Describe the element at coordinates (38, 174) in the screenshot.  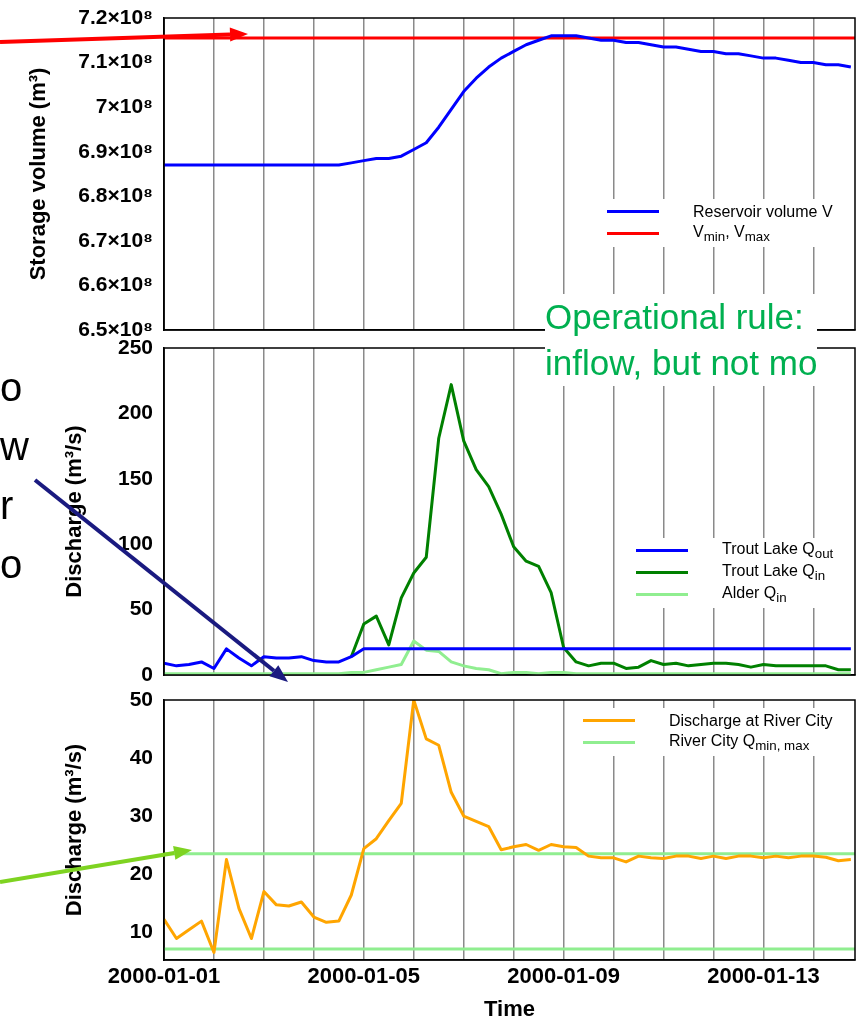
I see `y-axis-title: Storage volume (m³)` at that location.